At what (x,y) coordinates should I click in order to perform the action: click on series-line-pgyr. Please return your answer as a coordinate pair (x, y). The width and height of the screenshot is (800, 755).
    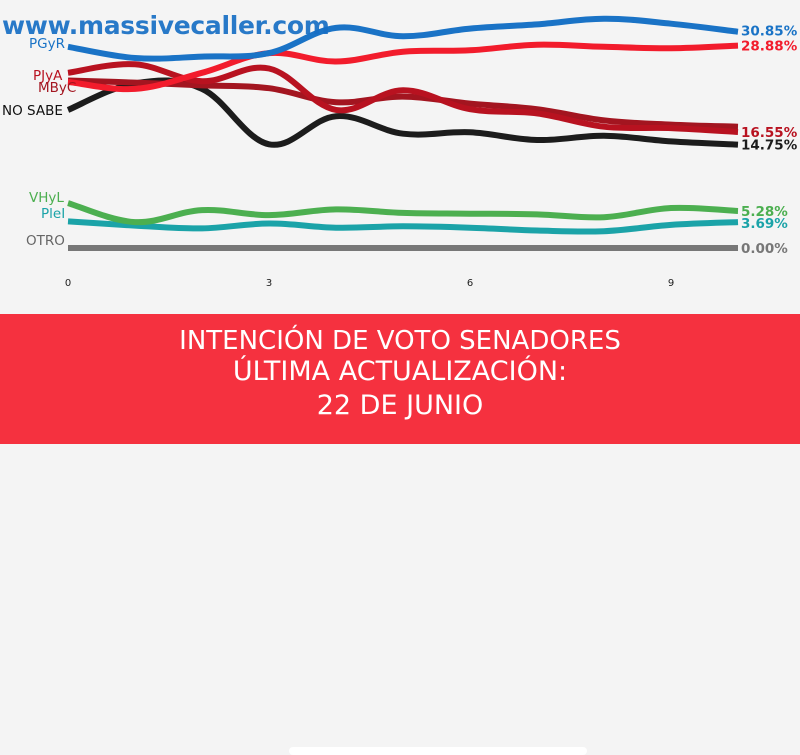
    Looking at the image, I should click on (403, 38).